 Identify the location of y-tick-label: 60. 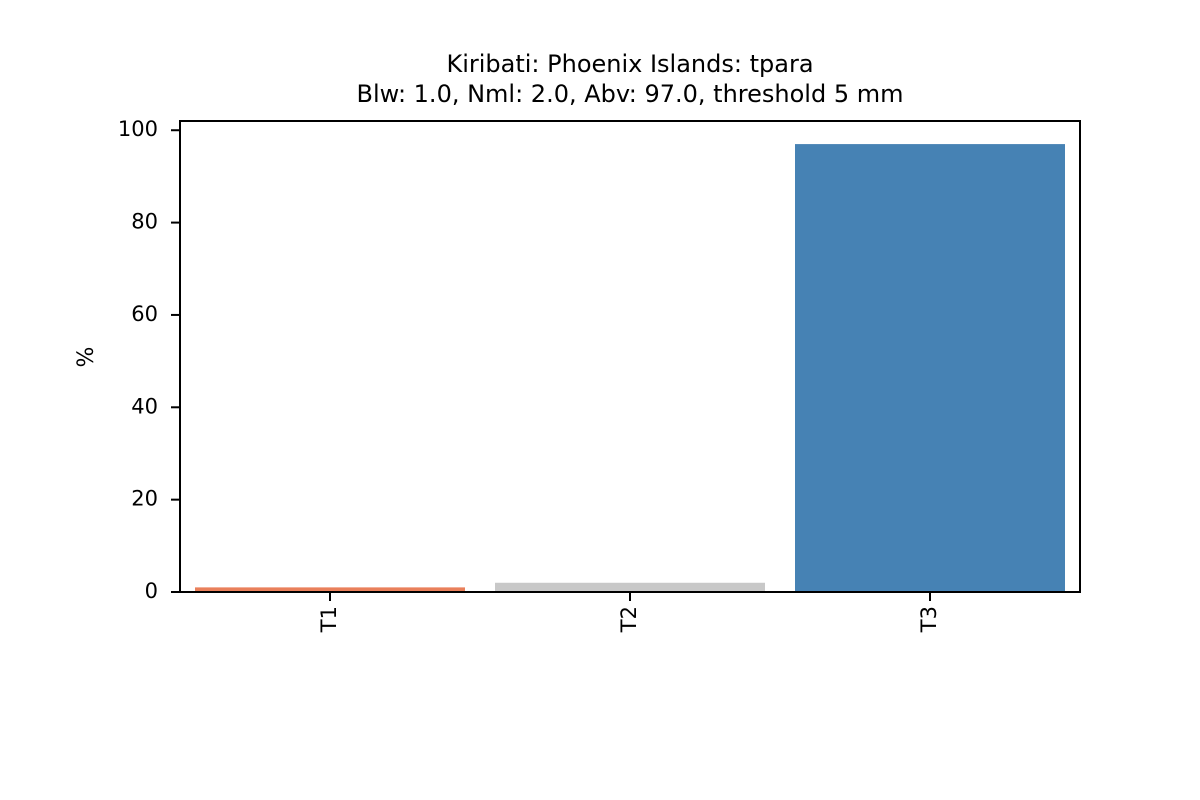
(144, 314).